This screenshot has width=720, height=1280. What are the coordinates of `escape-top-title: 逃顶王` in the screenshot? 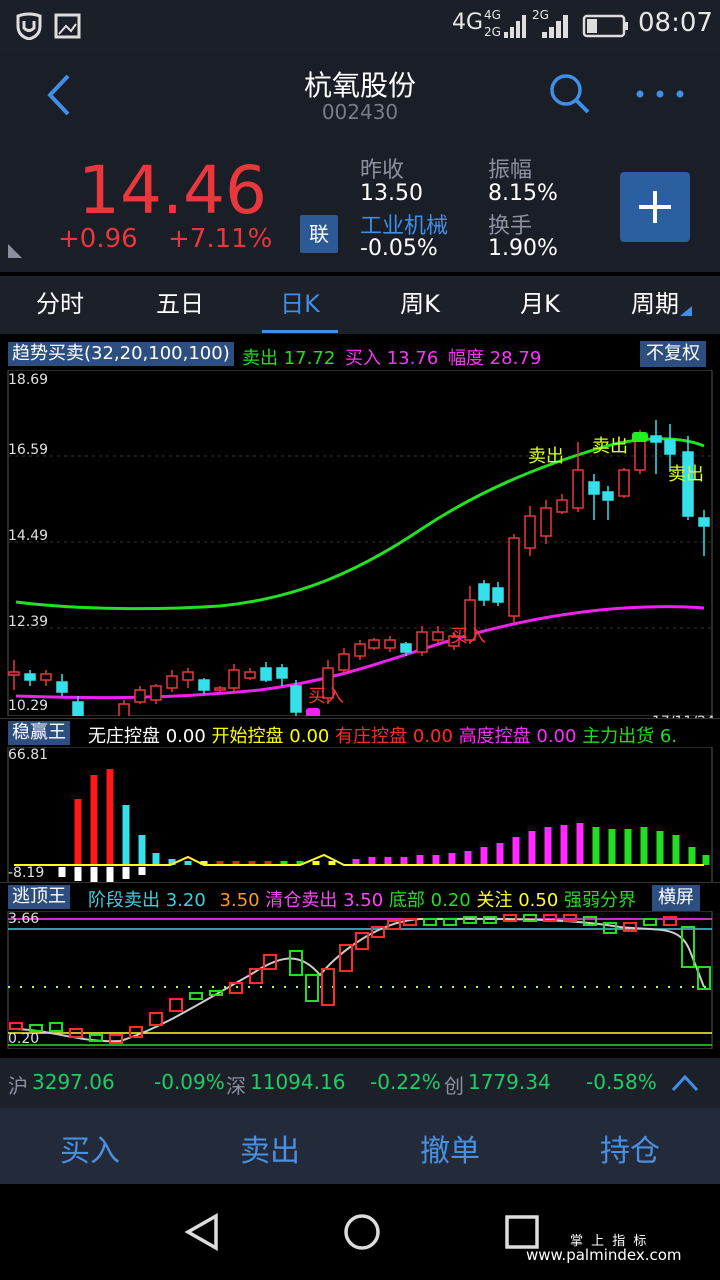 It's located at (39, 897).